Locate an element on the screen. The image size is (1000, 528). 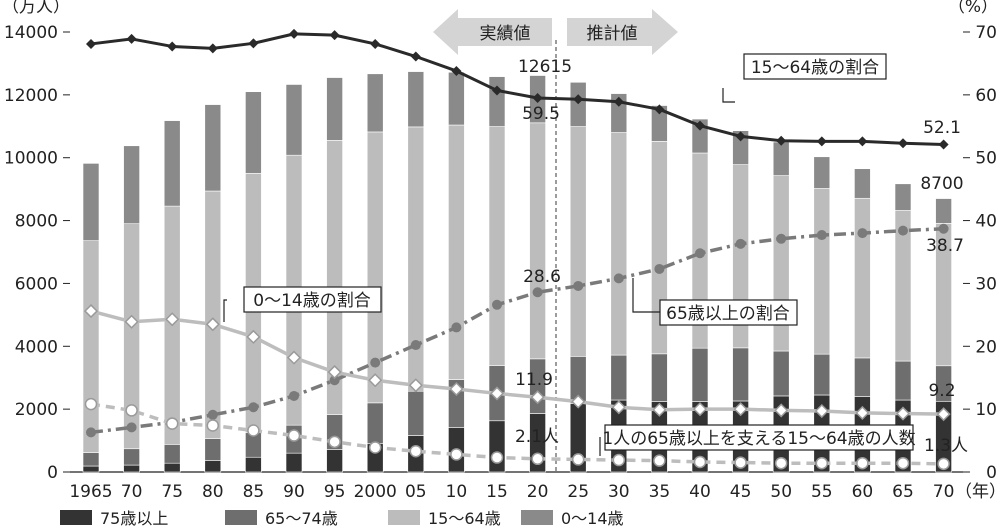
actual-label: 実績値 is located at coordinates (505, 34).